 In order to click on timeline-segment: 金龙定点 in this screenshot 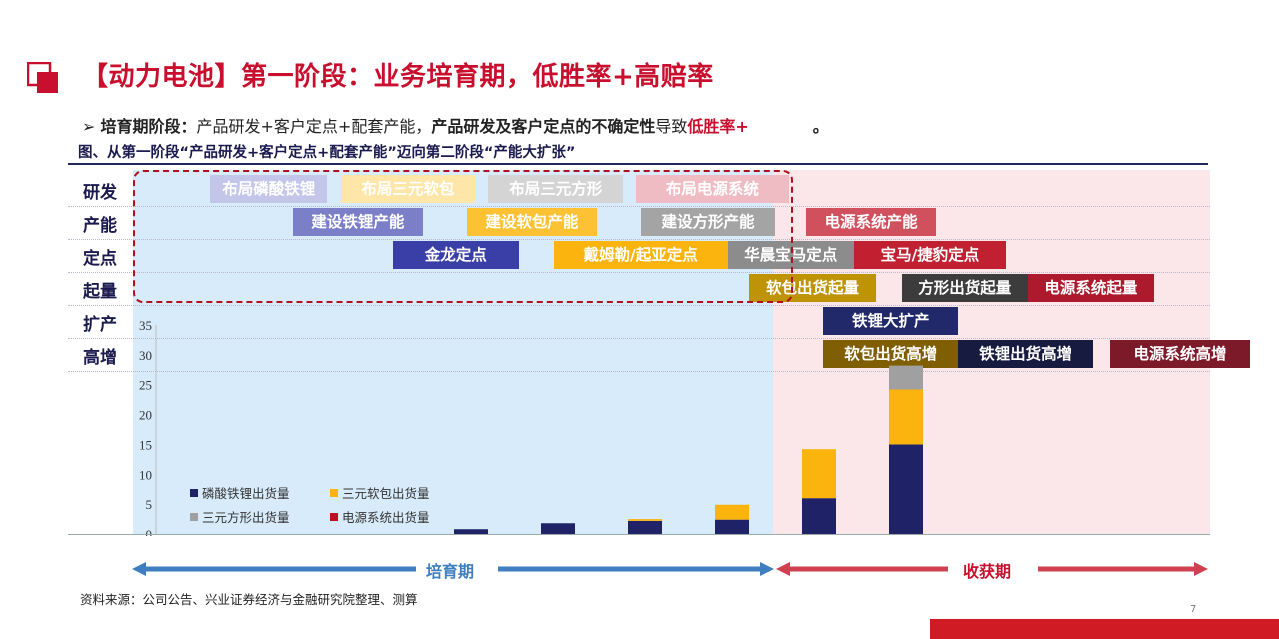, I will do `click(455, 255)`.